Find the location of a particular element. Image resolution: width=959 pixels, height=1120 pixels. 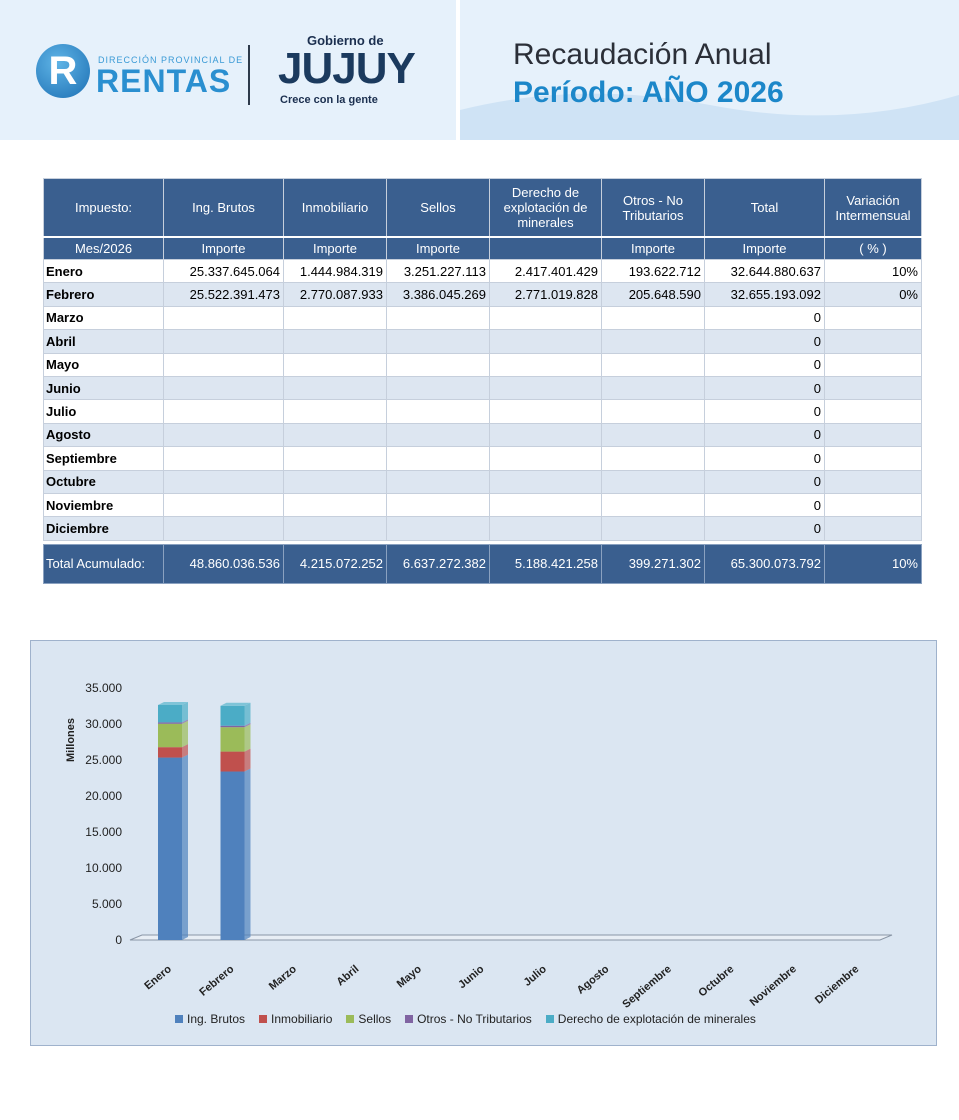

table-row: Noviembre 0 is located at coordinates (482, 505).